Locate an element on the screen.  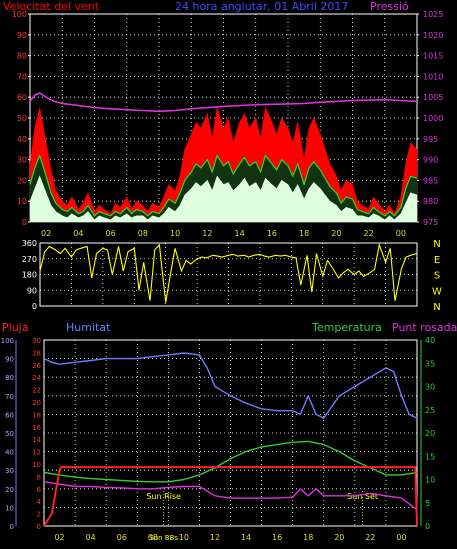
sun-marker-label: Sun BBs is located at coordinates (163, 538).